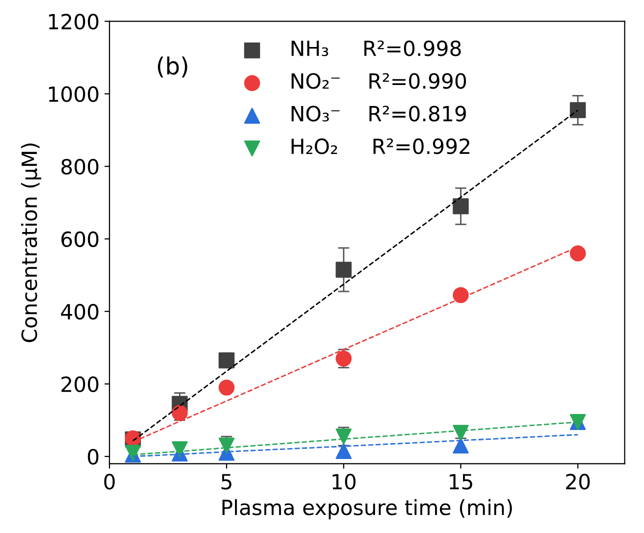 This screenshot has height=533, width=644. I want to click on y-tick-label: 200, so click(80, 384).